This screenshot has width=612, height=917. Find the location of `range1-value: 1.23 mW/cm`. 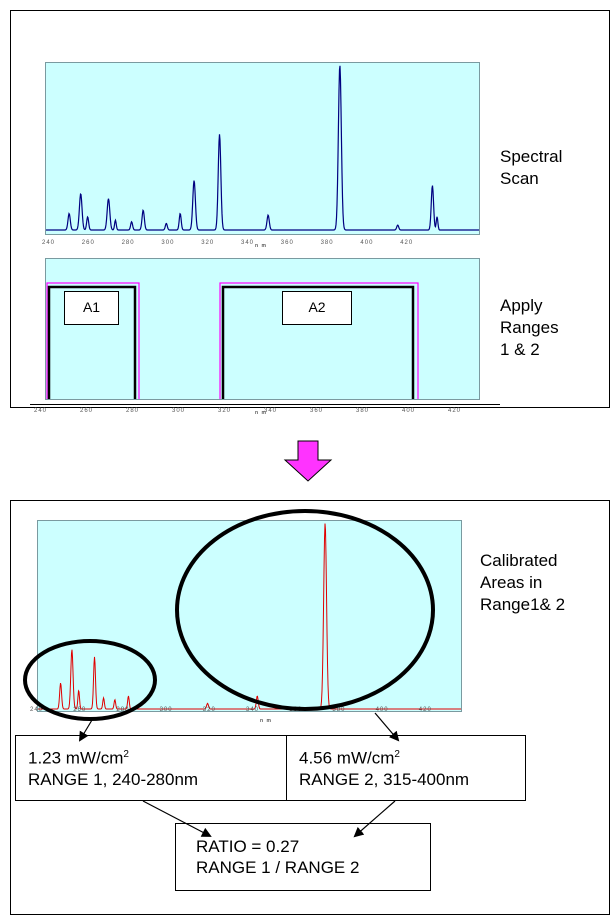

range1-value: 1.23 mW/cm is located at coordinates (76, 758).